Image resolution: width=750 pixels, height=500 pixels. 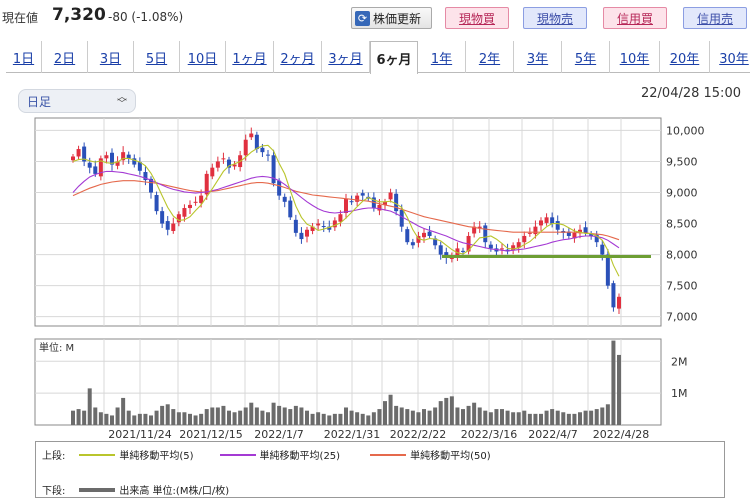 What do you see at coordinates (555, 18) in the screenshot?
I see `cash-sell-button: 現物売` at bounding box center [555, 18].